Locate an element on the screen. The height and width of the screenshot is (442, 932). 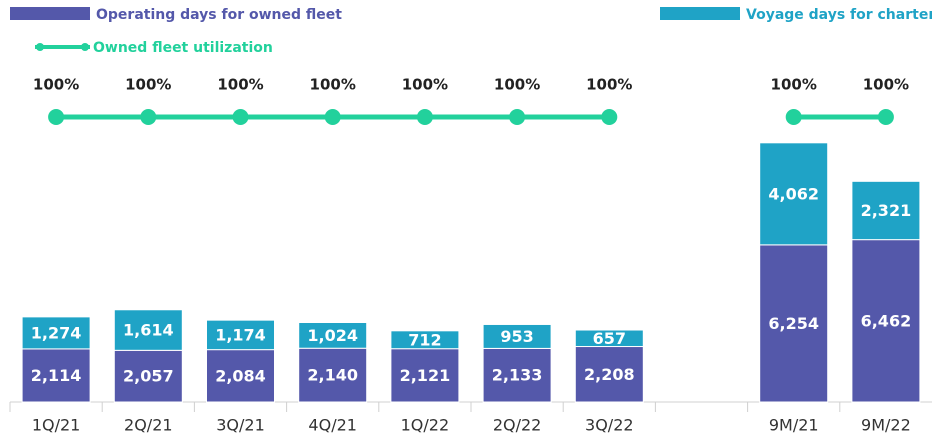
data-label: 2,133 is located at coordinates (517, 375).